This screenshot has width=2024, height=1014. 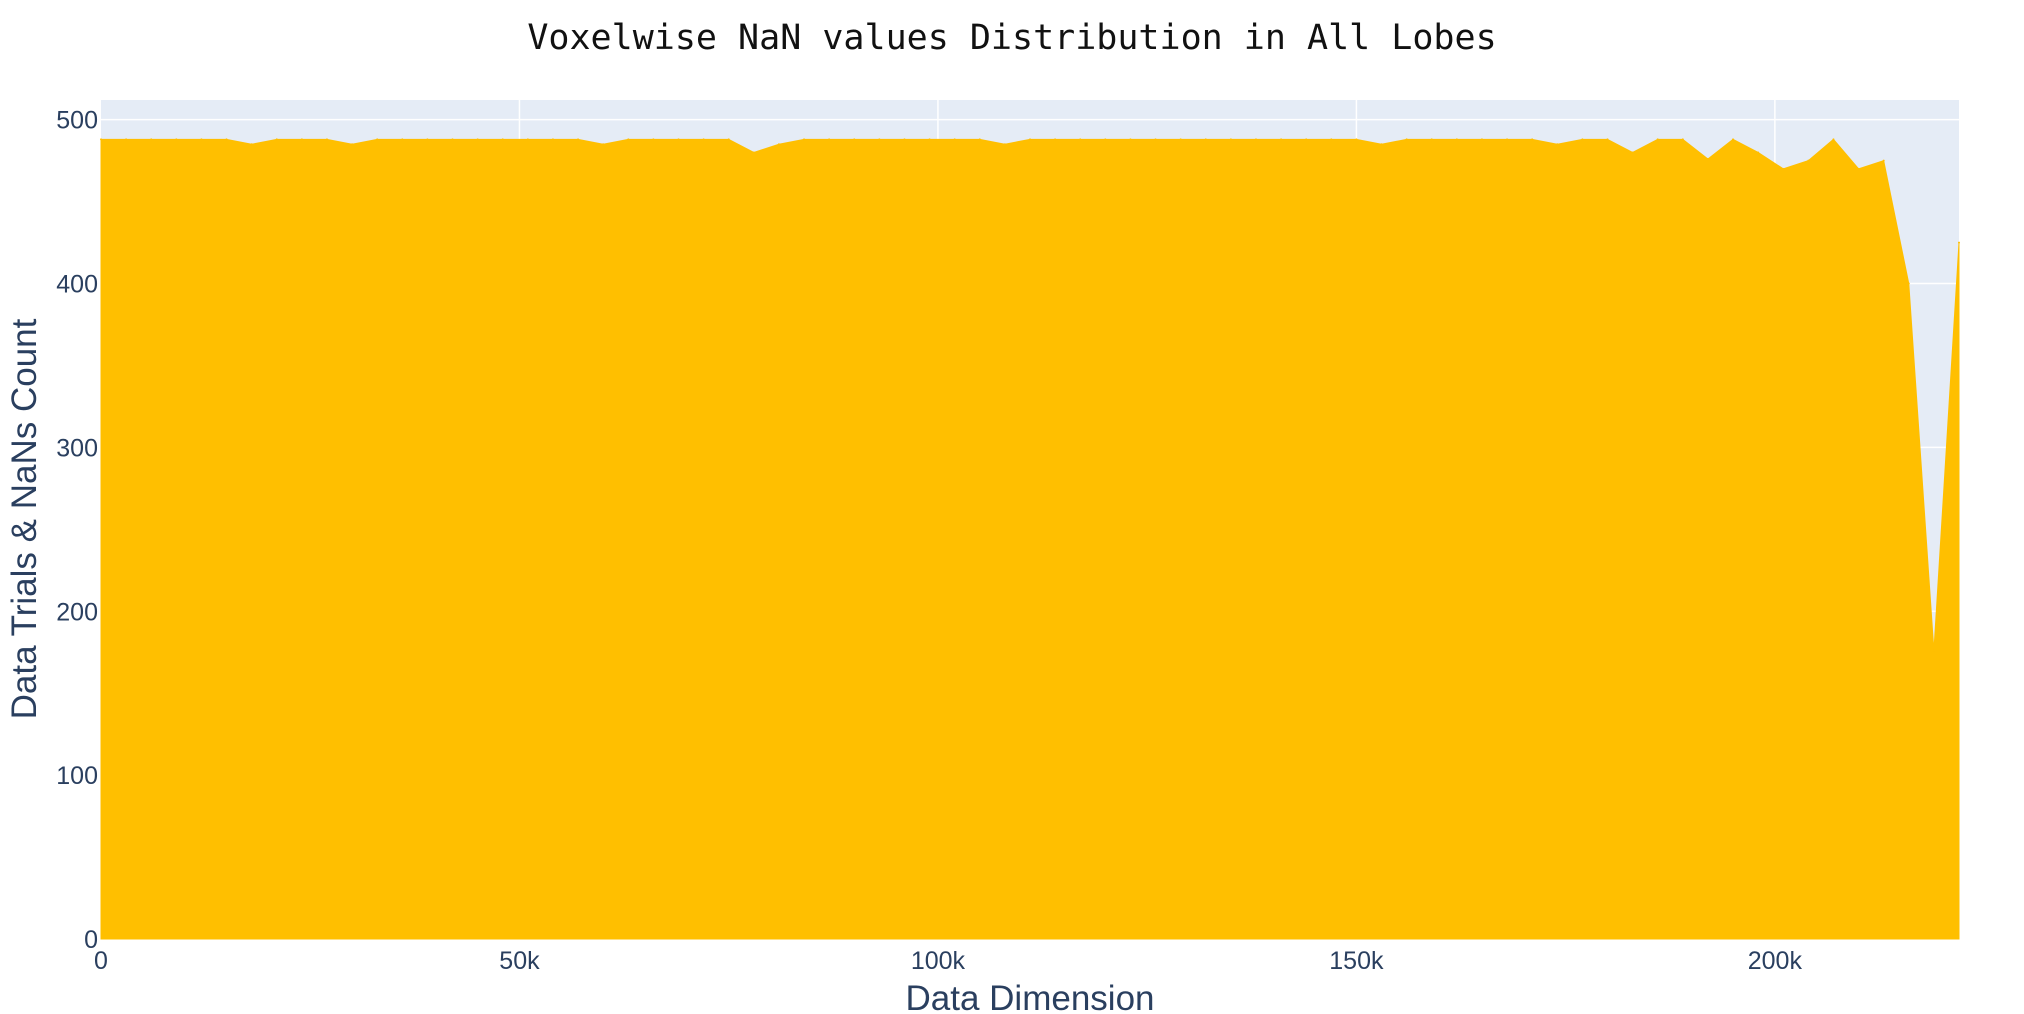 I want to click on x-axis-ticks: 0 50k 100k 150k 200k, so click(x=948, y=961).